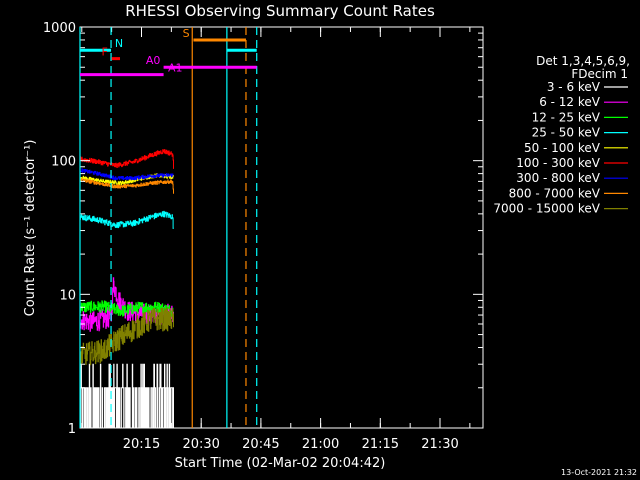 This screenshot has height=480, width=640. What do you see at coordinates (260, 444) in the screenshot?
I see `x-tick-label: 20:45` at bounding box center [260, 444].